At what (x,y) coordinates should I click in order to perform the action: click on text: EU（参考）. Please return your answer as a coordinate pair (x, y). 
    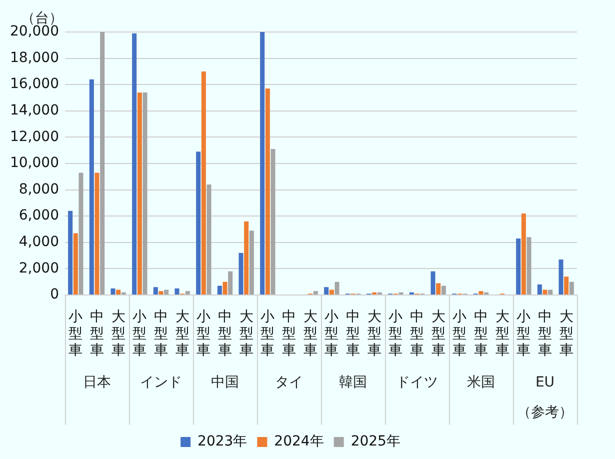
    Looking at the image, I should click on (545, 397).